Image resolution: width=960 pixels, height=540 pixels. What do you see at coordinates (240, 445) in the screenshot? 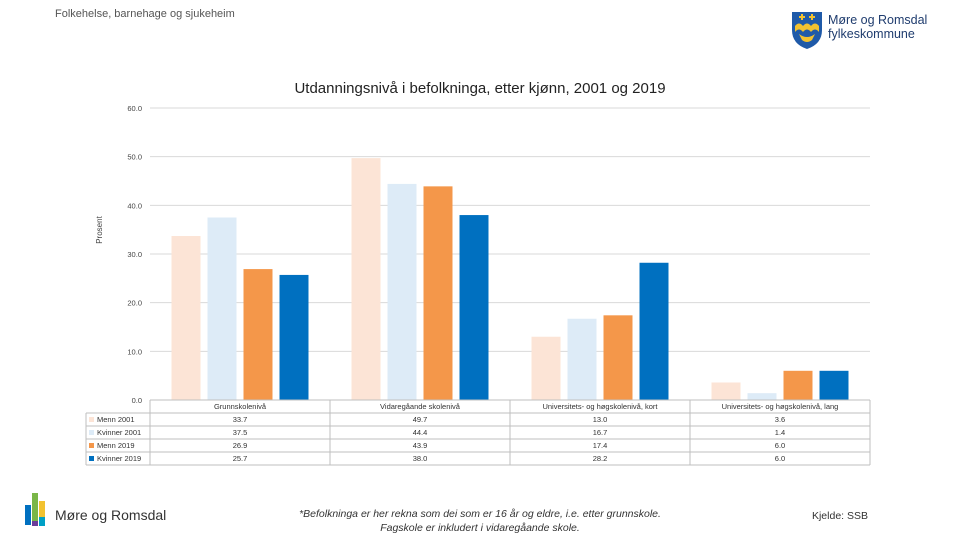
I see `data-label: 26.9` at bounding box center [240, 445].